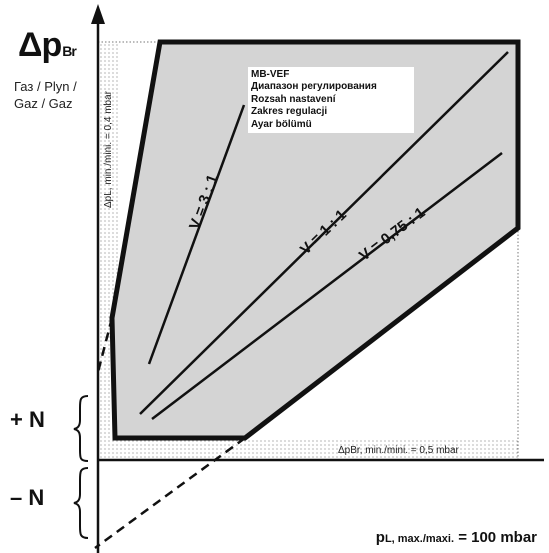  Describe the element at coordinates (308, 449) in the screenshot. I see `bottom-dotted-band` at that location.